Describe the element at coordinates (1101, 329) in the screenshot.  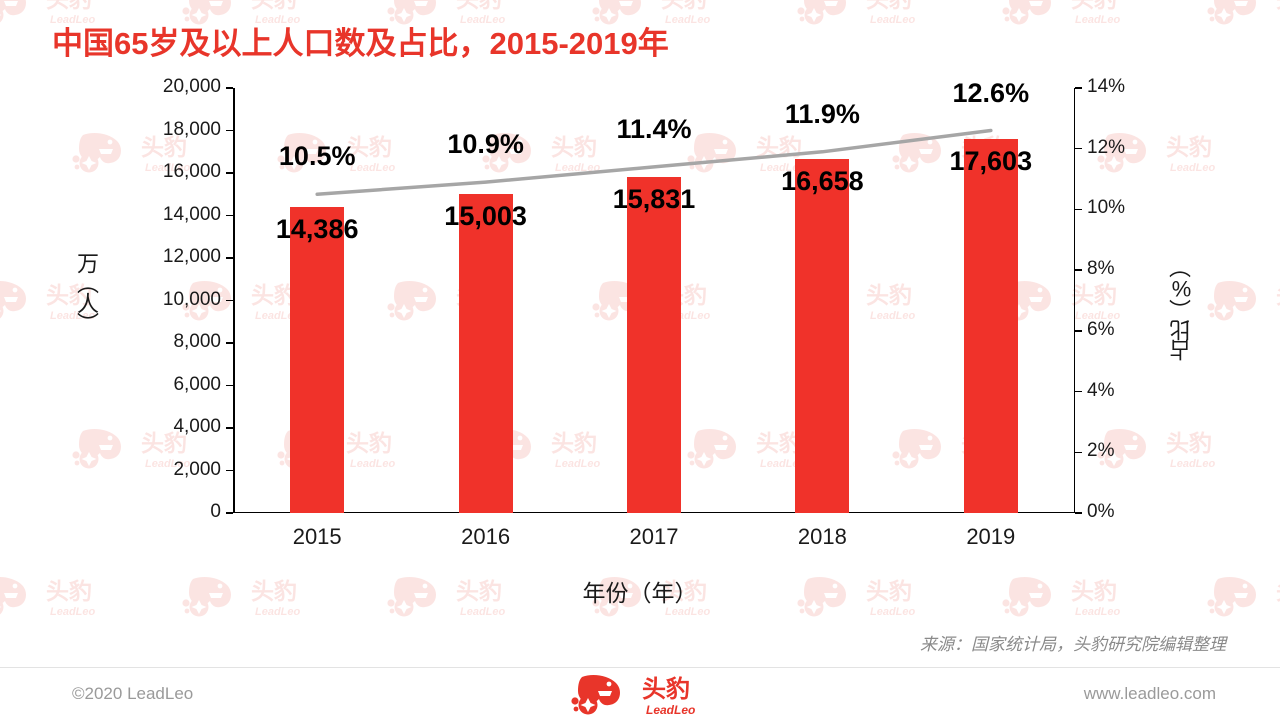
I see `y-axis-right-tick-label: 6%` at that location.